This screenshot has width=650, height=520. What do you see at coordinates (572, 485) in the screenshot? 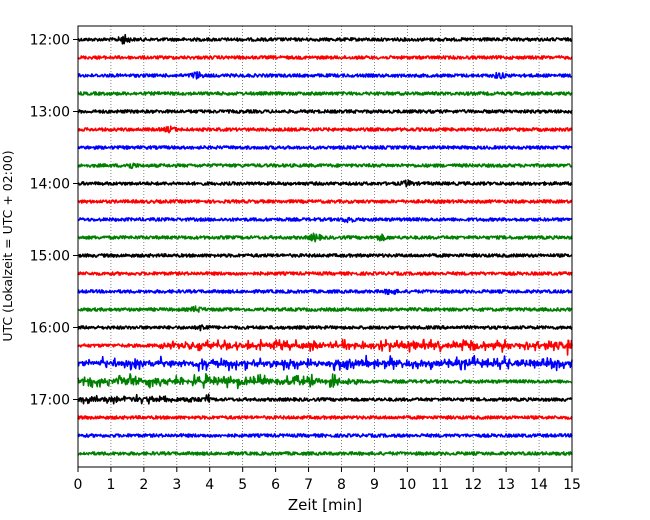
I see `x-tick-label: 15` at bounding box center [572, 485].